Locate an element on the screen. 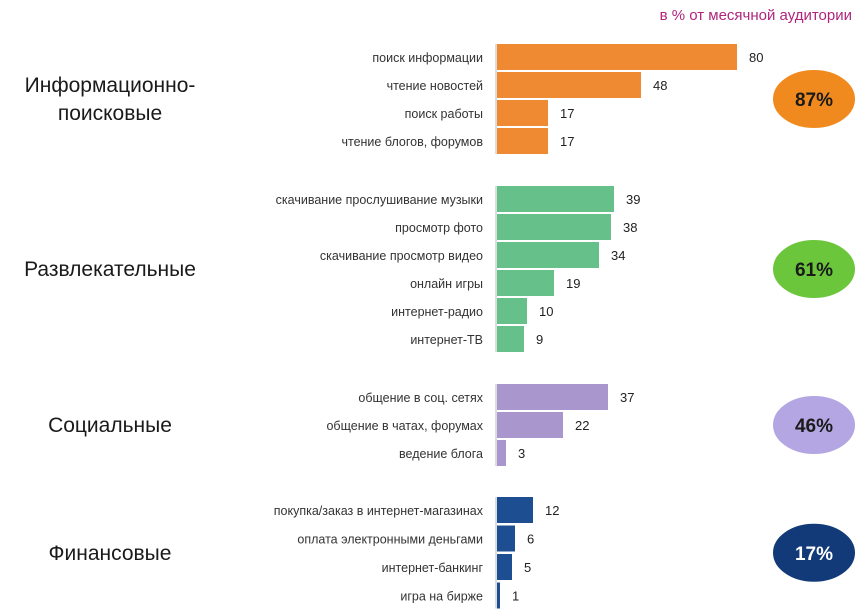  bar-label: ведение блога is located at coordinates (441, 454).